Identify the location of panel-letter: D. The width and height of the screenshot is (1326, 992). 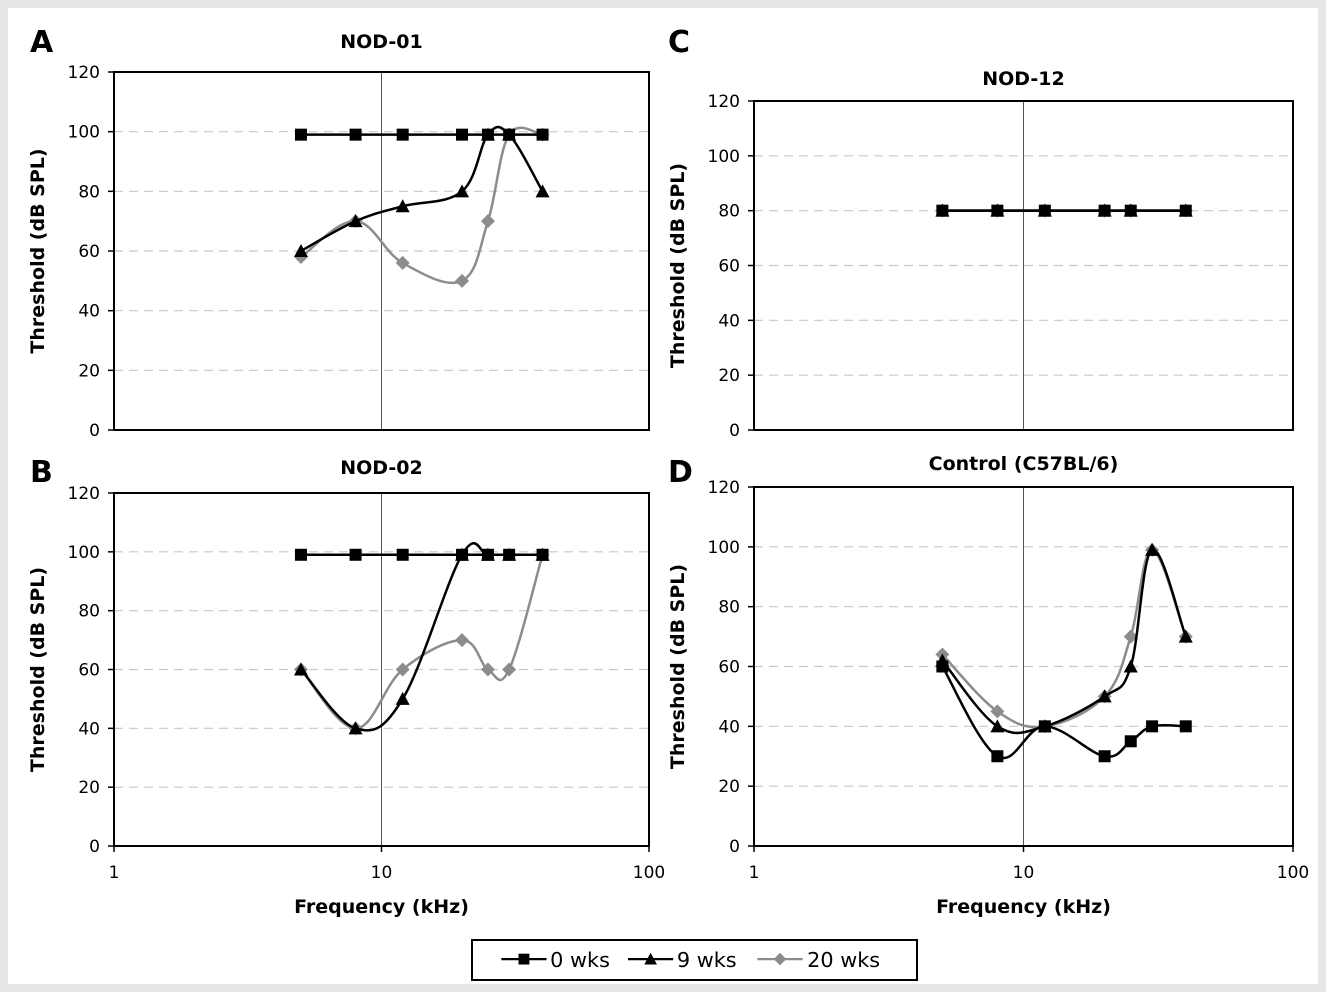
(680, 472).